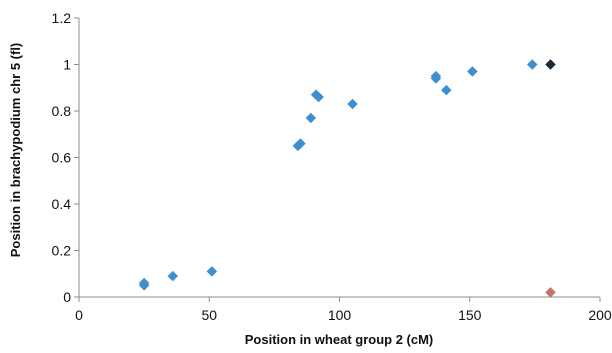 The height and width of the screenshot is (353, 612). I want to click on y-tick-label: 1, so click(67, 65).